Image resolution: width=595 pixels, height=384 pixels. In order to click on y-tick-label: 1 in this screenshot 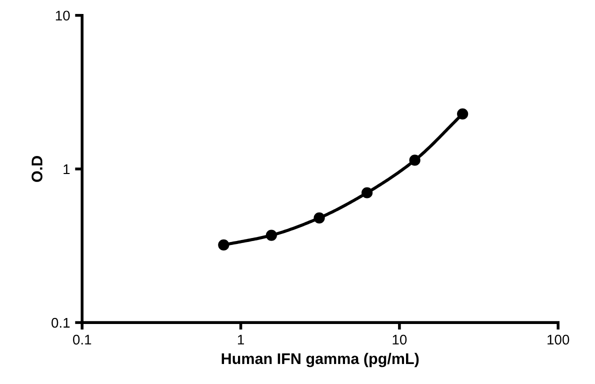, I will do `click(67, 169)`.